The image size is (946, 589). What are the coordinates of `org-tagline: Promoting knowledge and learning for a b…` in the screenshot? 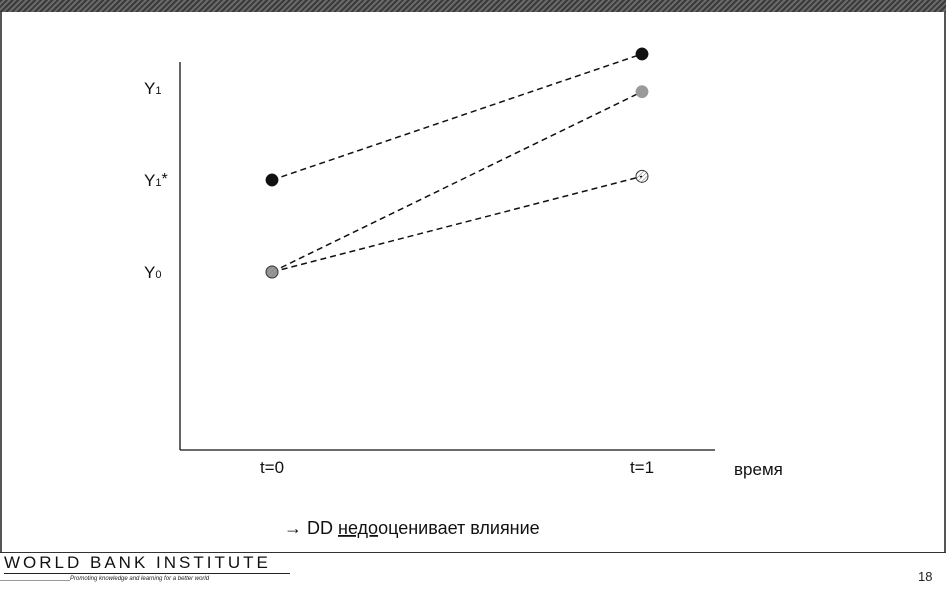 It's located at (140, 579).